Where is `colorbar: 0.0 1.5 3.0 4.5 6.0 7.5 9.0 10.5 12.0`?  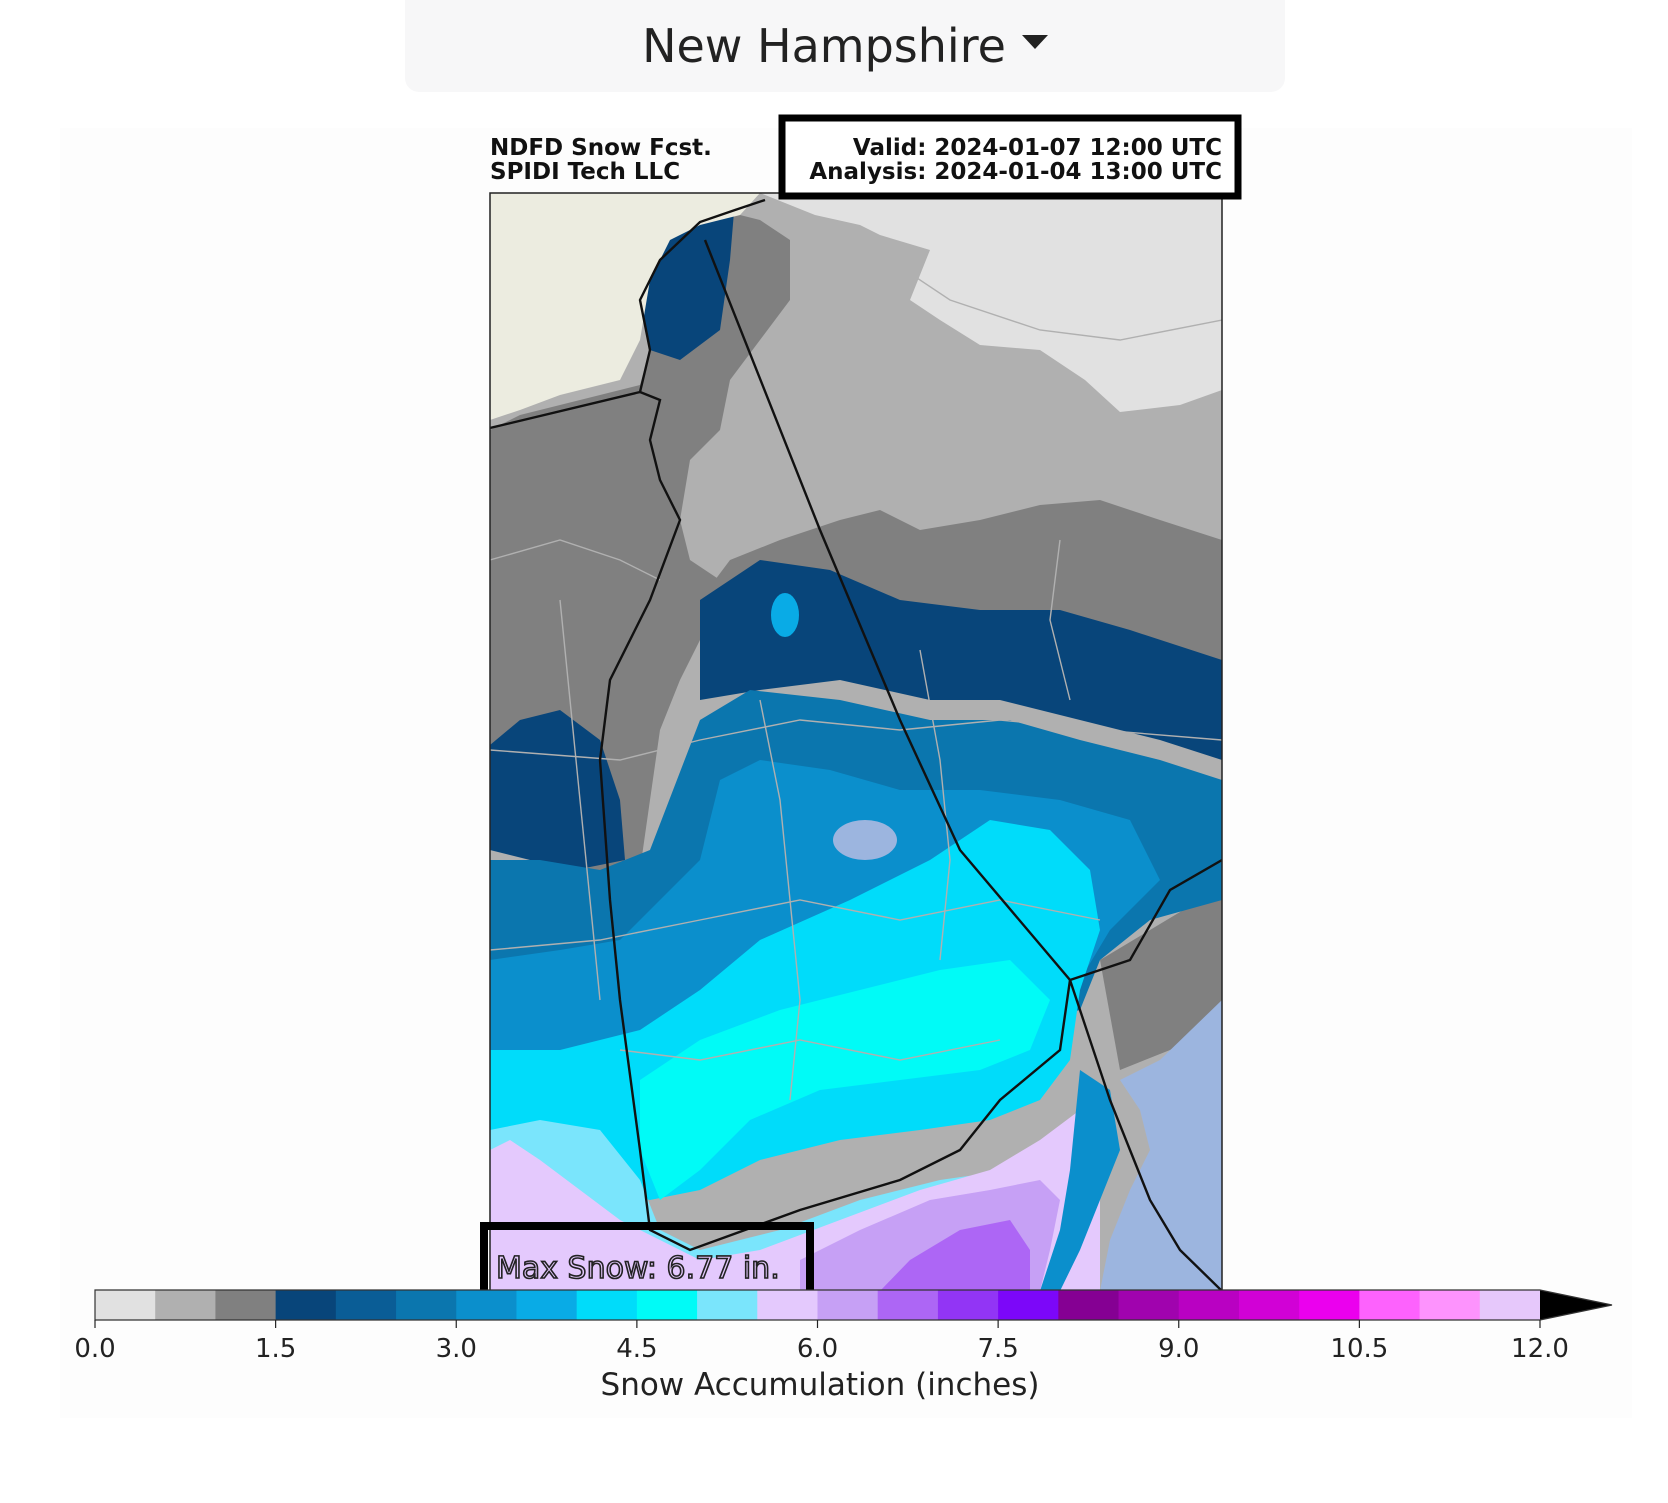
colorbar: 0.0 1.5 3.0 4.5 6.0 7.5 9.0 10.5 12.0 is located at coordinates (843, 1326).